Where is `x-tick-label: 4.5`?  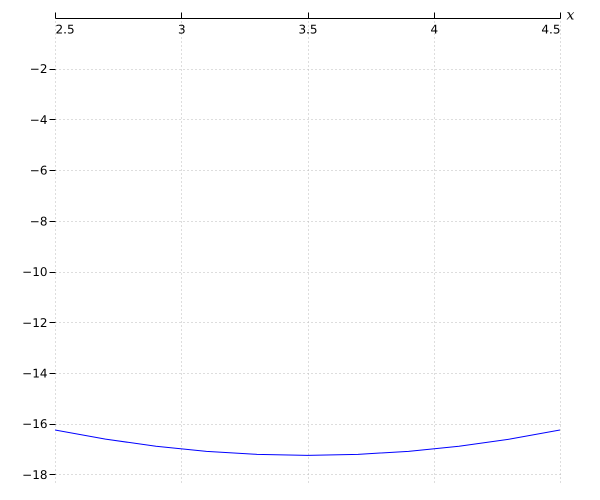 x-tick-label: 4.5 is located at coordinates (550, 29).